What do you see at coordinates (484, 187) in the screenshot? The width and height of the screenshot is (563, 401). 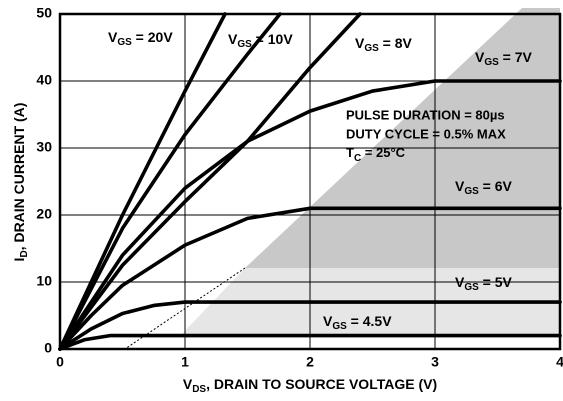 I see `series-label: VGS = 6V` at bounding box center [484, 187].